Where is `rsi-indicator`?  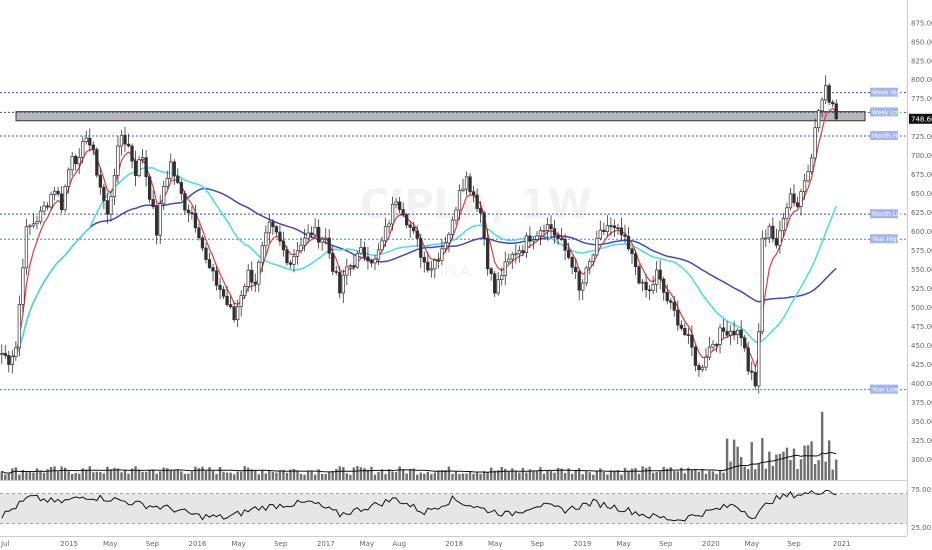 rsi-indicator is located at coordinates (453, 507).